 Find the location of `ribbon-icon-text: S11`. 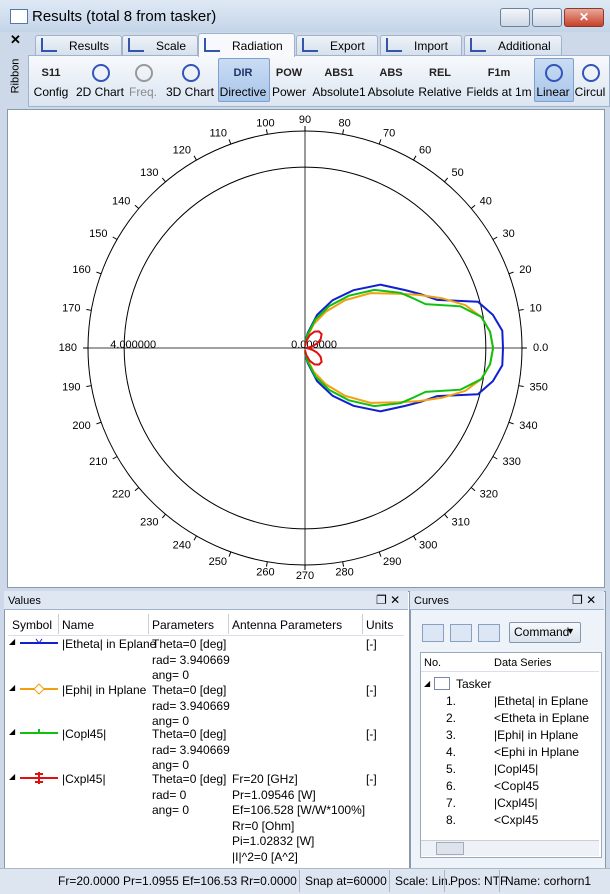

ribbon-icon-text: S11 is located at coordinates (51, 73).